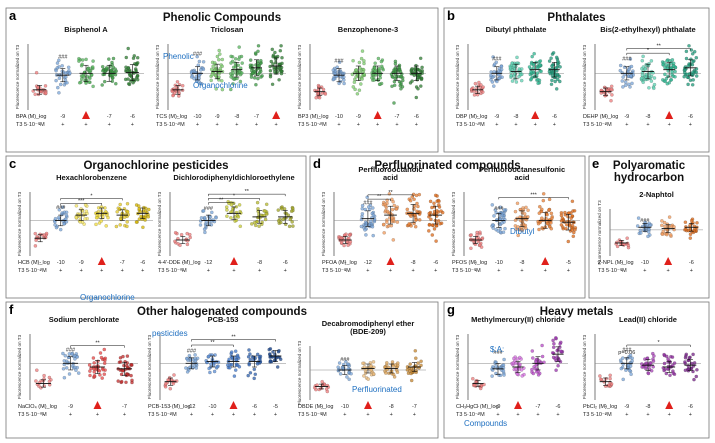 The width and height of the screenshot is (715, 443). Describe the element at coordinates (476, 263) in the screenshot. I see `x-tick-label: -` at that location.